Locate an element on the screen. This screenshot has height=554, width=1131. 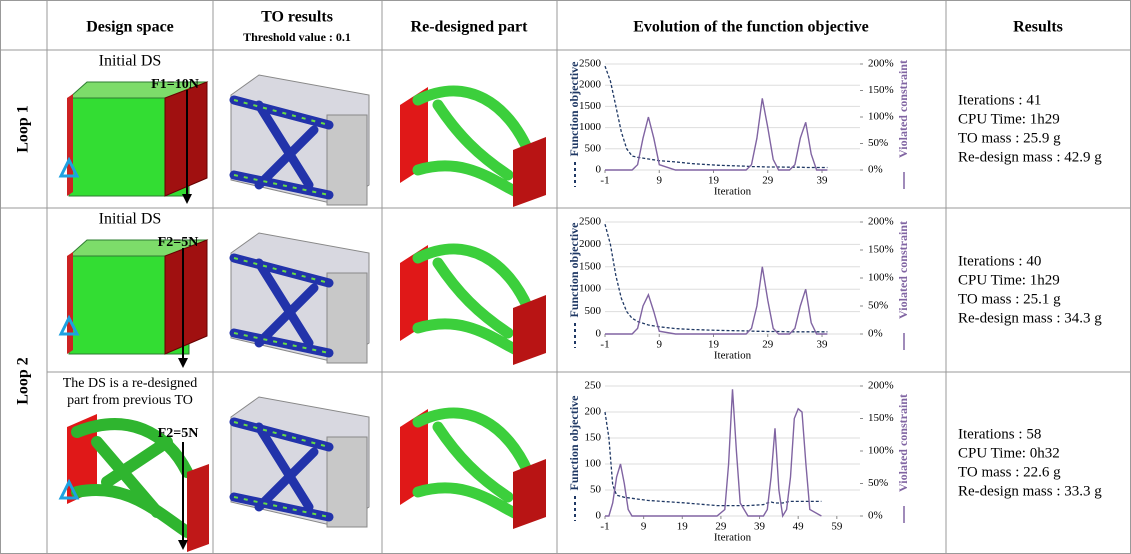
x-tick-label: 49 is located at coordinates (799, 527).